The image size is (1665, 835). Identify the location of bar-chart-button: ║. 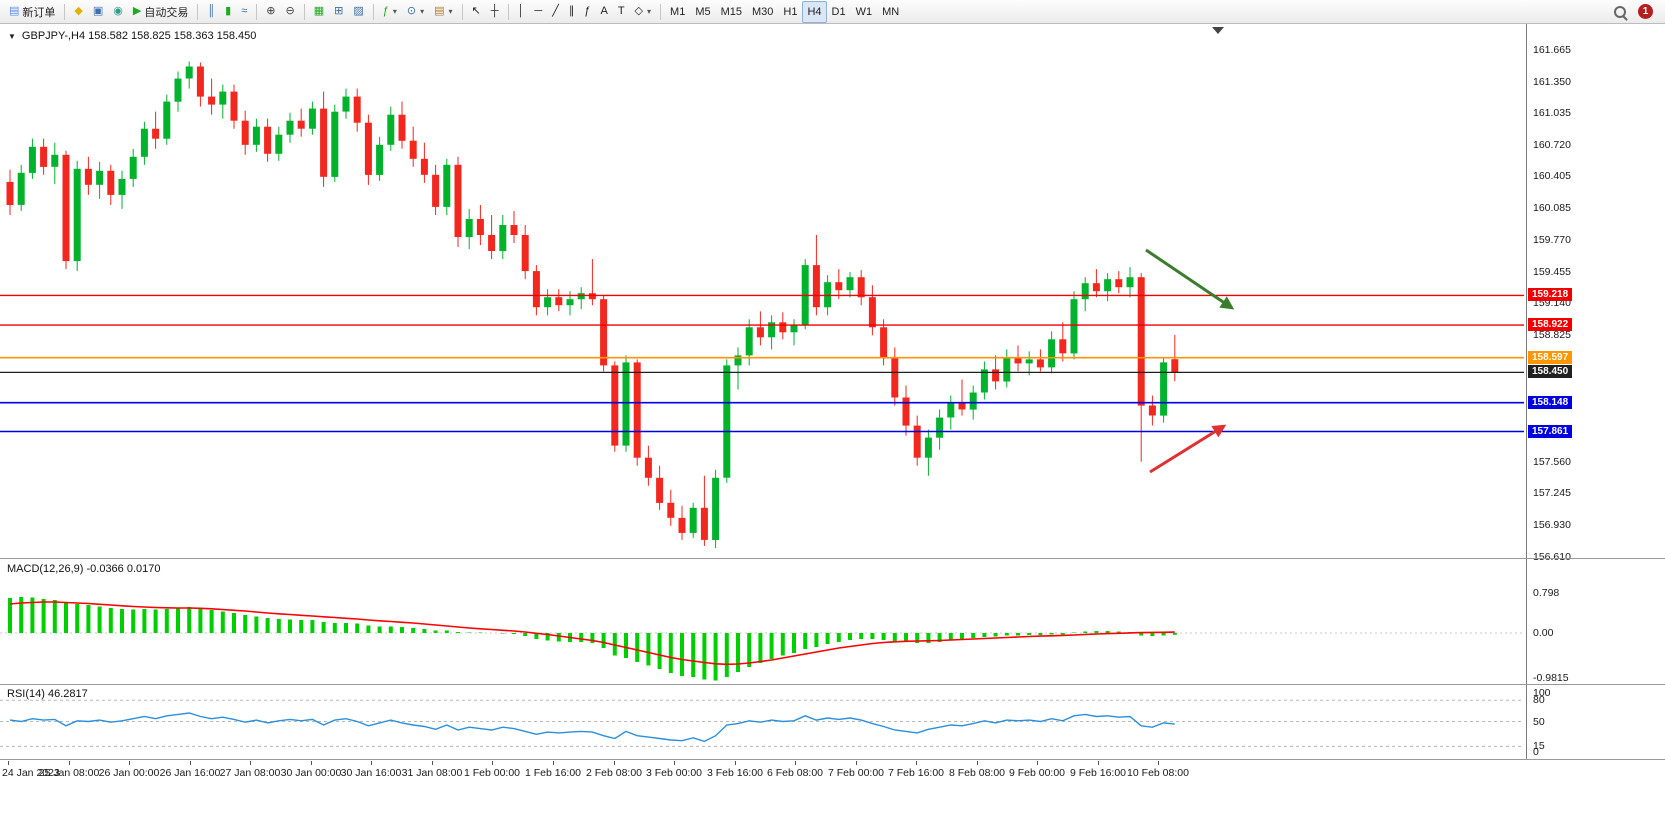
(211, 12).